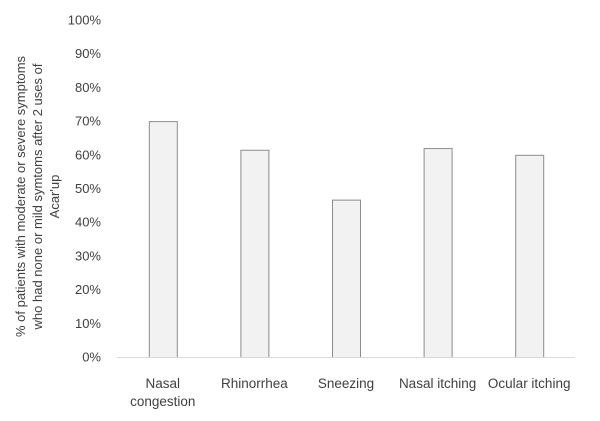 The image size is (600, 421). I want to click on y-tick-label: 100%, so click(85, 20).